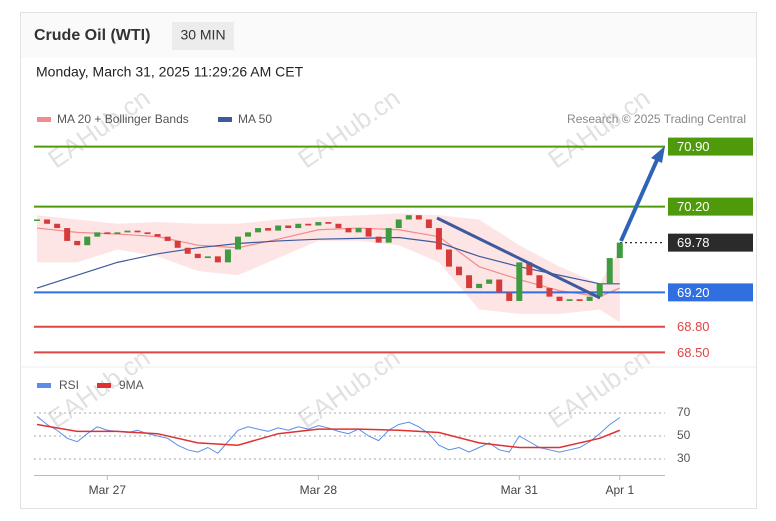 The width and height of the screenshot is (776, 521). Describe the element at coordinates (255, 119) in the screenshot. I see `legend-label: MA 50` at that location.